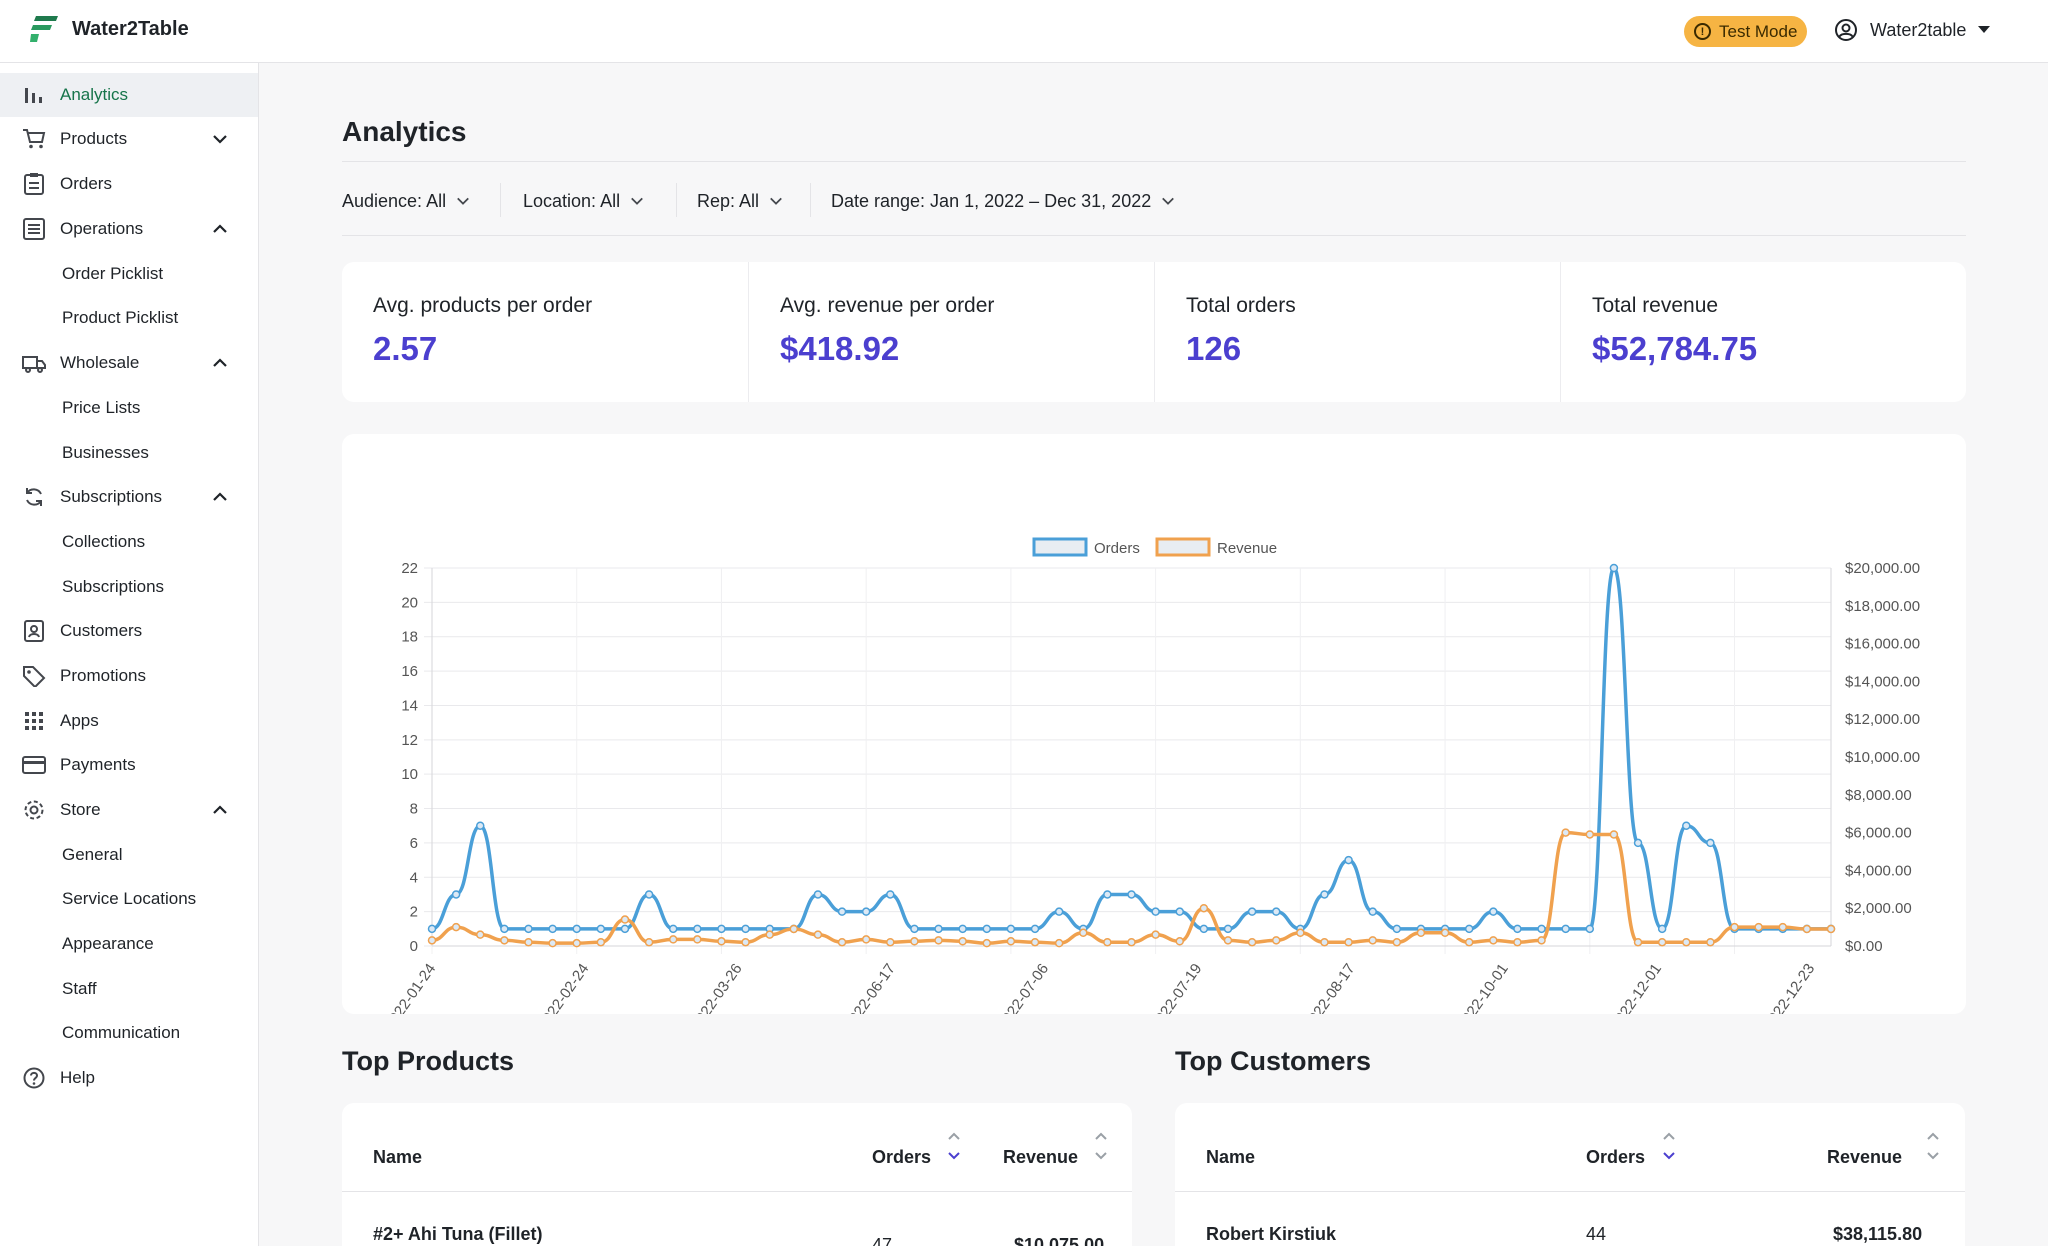 Image resolution: width=2048 pixels, height=1246 pixels. What do you see at coordinates (113, 586) in the screenshot?
I see `sidebar-item-subscriptions-list: Subscriptions` at bounding box center [113, 586].